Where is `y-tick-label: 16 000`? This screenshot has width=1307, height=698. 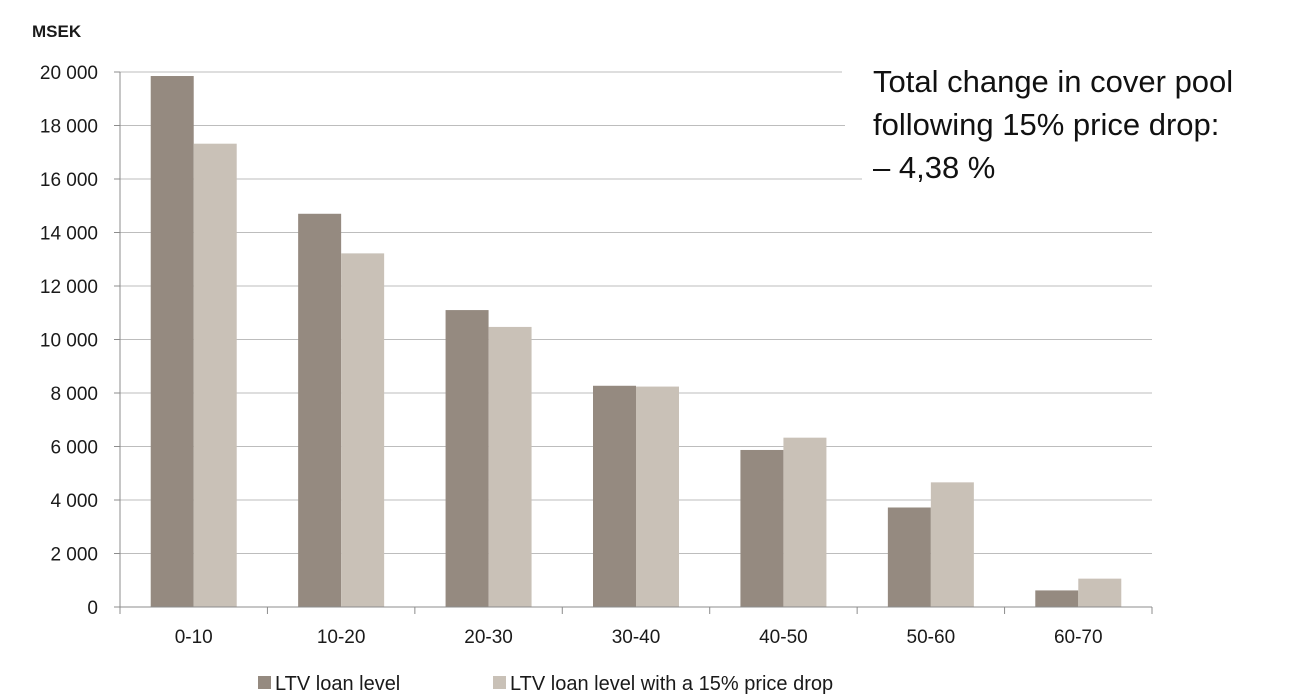
y-tick-label: 16 000 is located at coordinates (69, 180).